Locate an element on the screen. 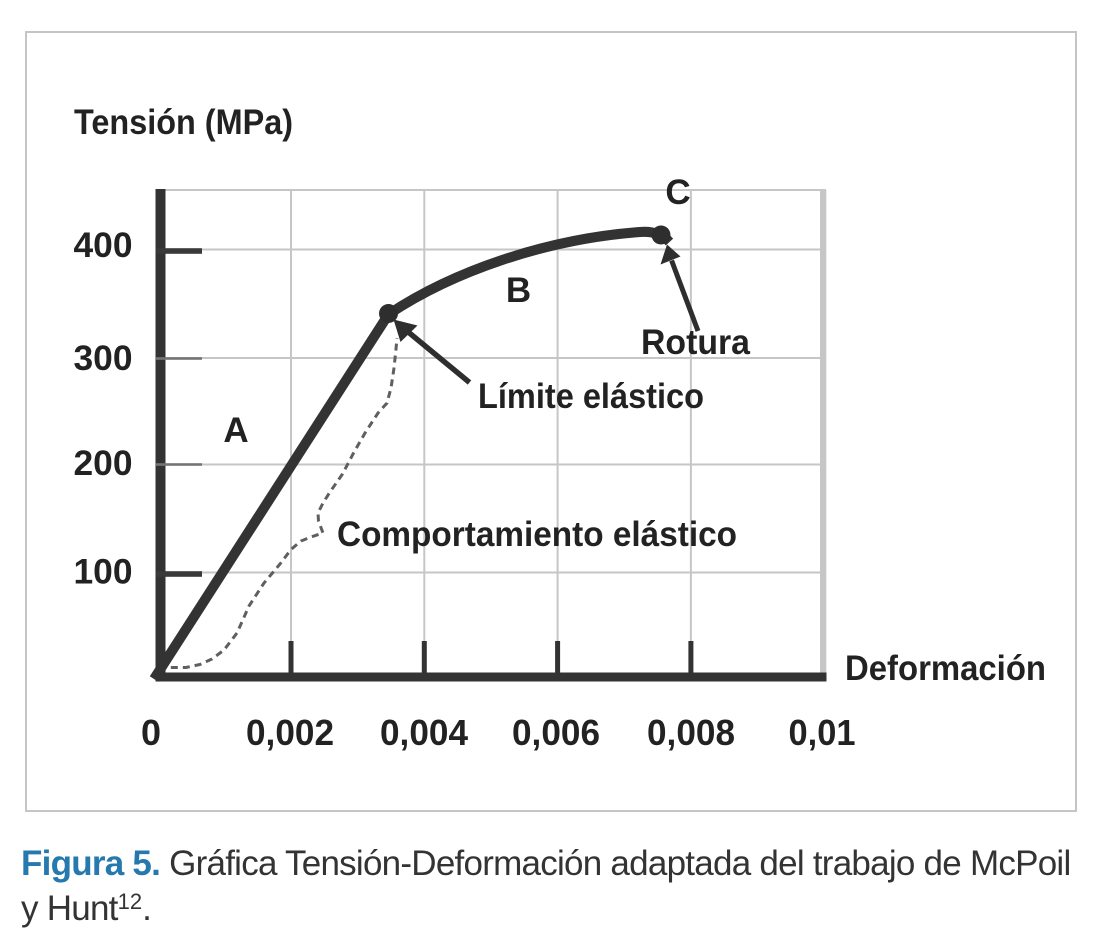 The image size is (1098, 941). svg-text: 0,002 is located at coordinates (290, 732).